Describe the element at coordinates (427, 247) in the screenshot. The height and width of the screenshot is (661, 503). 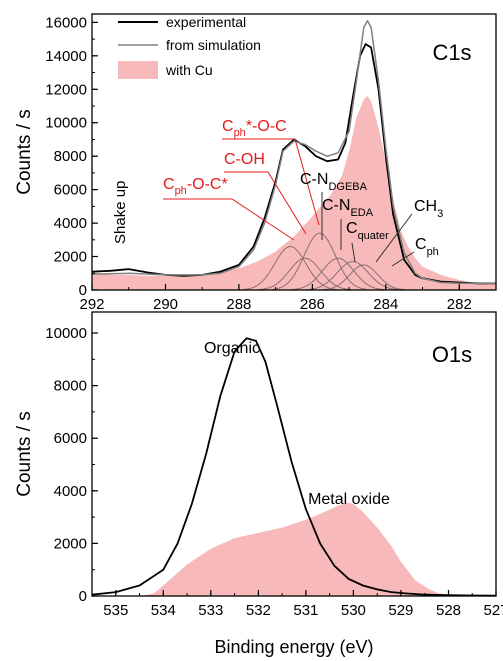
I see `annotation-cph: Cph` at that location.